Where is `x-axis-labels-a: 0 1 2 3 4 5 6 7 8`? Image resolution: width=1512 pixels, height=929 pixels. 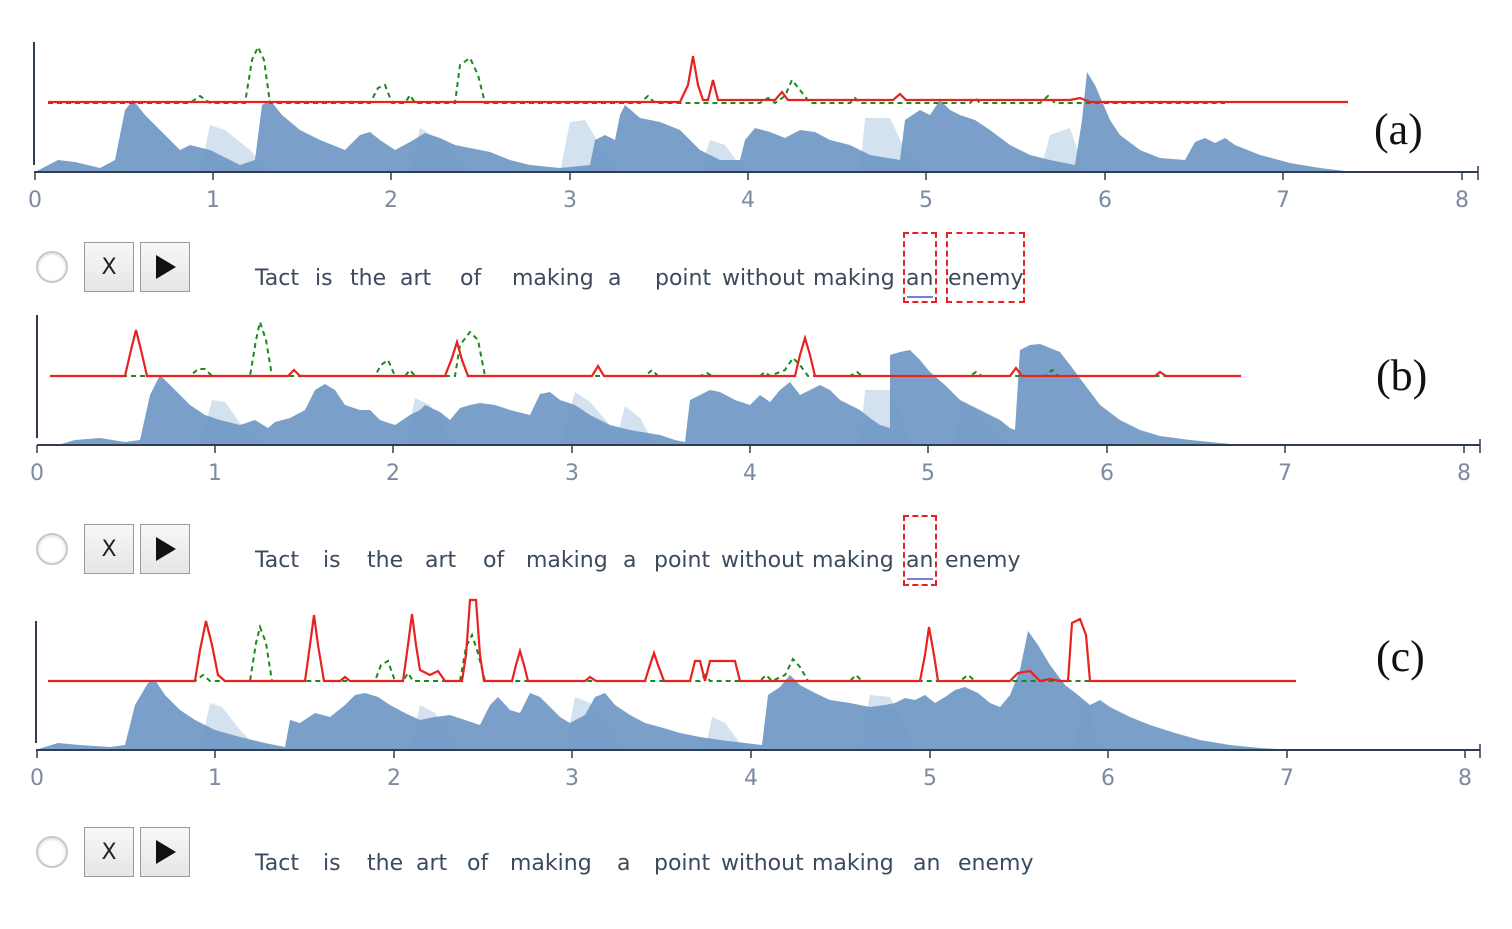 x-axis-labels-a: 0 1 2 3 4 5 6 7 8 is located at coordinates (748, 200).